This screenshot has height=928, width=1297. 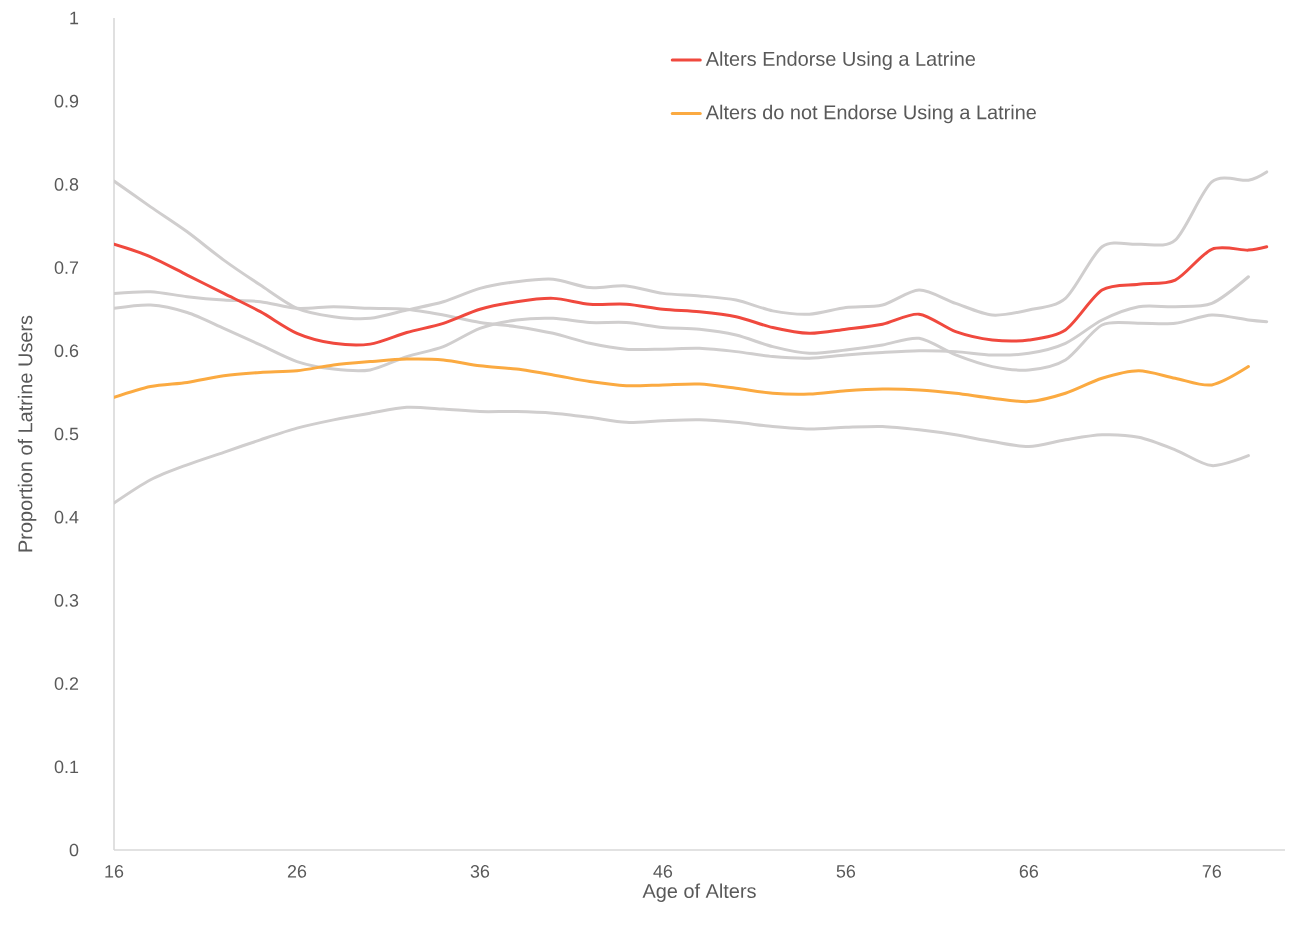 I want to click on x-tick-label: 16, so click(x=114, y=871).